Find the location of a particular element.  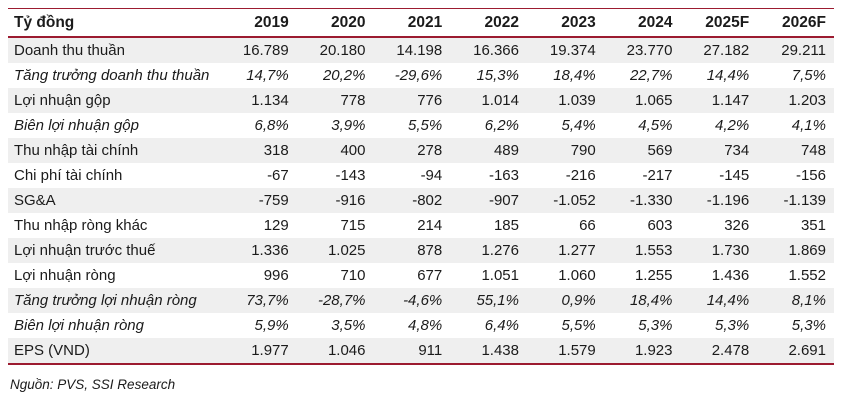

row-label: SG&A is located at coordinates (35, 200).